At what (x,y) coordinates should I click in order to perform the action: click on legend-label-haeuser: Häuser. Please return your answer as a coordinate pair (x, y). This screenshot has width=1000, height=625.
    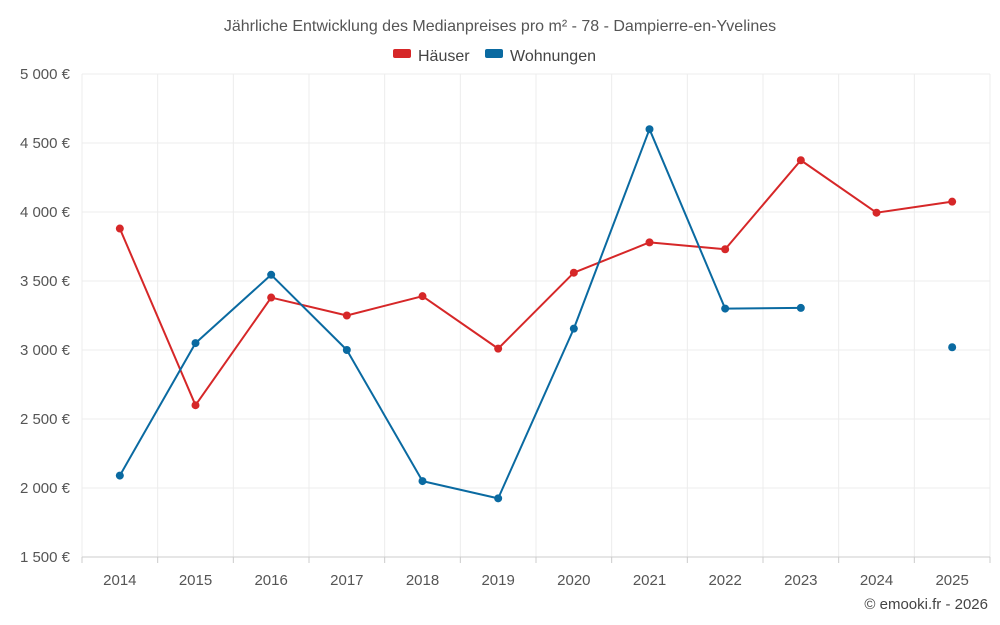
    Looking at the image, I should click on (444, 56).